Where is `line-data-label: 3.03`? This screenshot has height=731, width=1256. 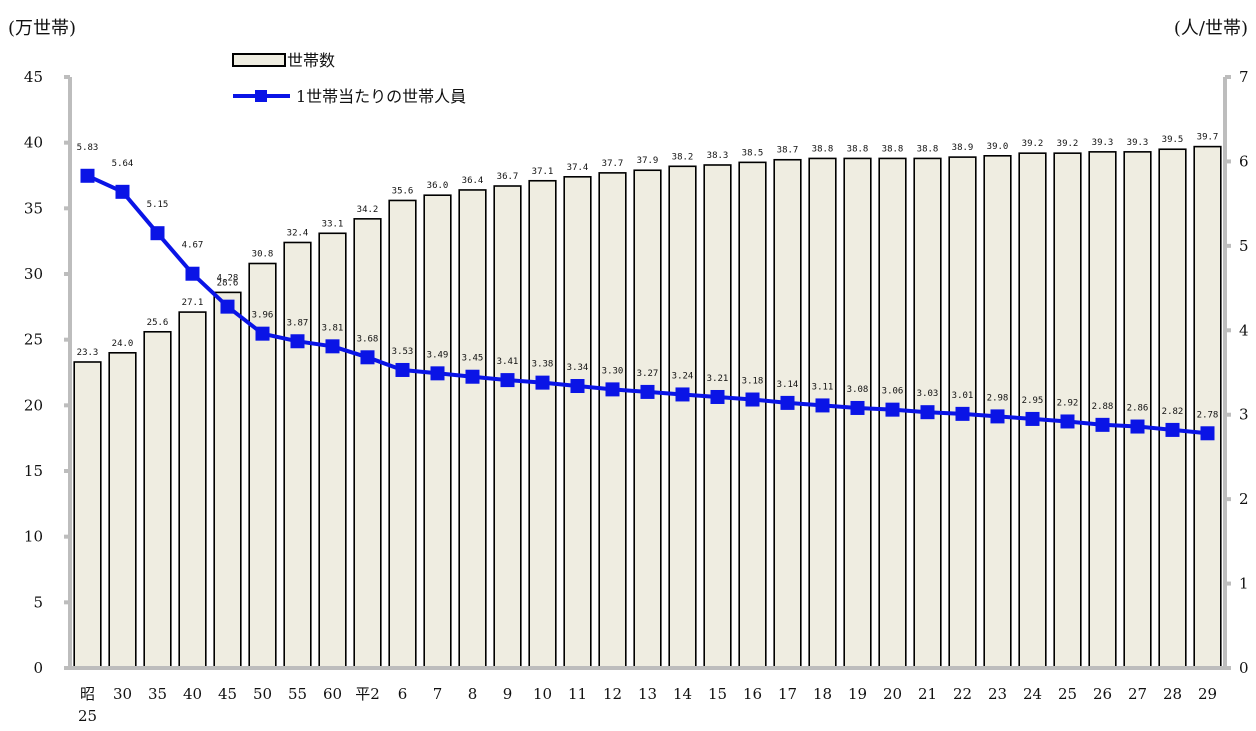 line-data-label: 3.03 is located at coordinates (928, 394).